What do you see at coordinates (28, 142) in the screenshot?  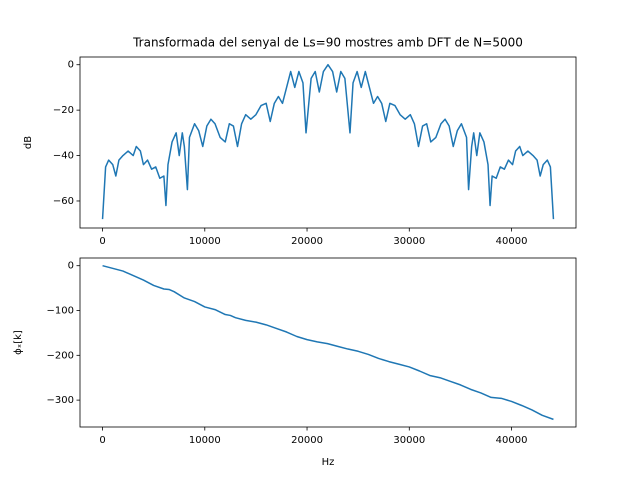 I see `y-axis-label: dB` at bounding box center [28, 142].